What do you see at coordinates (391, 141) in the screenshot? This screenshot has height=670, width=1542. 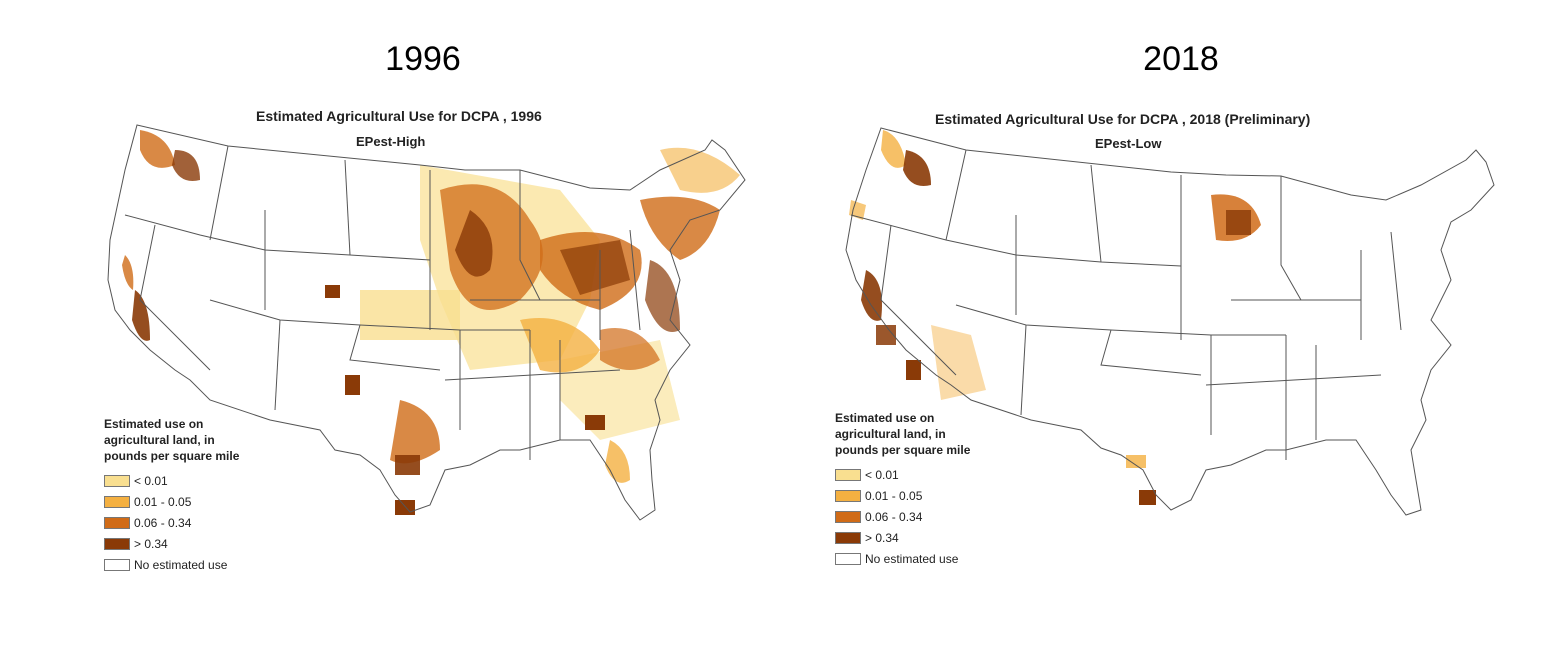 I see `map-subtitle: EPest-High` at bounding box center [391, 141].